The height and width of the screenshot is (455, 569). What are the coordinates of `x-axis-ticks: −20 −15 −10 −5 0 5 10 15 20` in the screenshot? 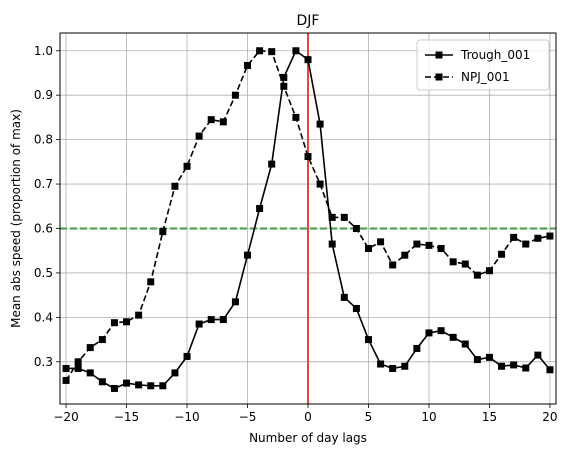 It's located at (305, 414).